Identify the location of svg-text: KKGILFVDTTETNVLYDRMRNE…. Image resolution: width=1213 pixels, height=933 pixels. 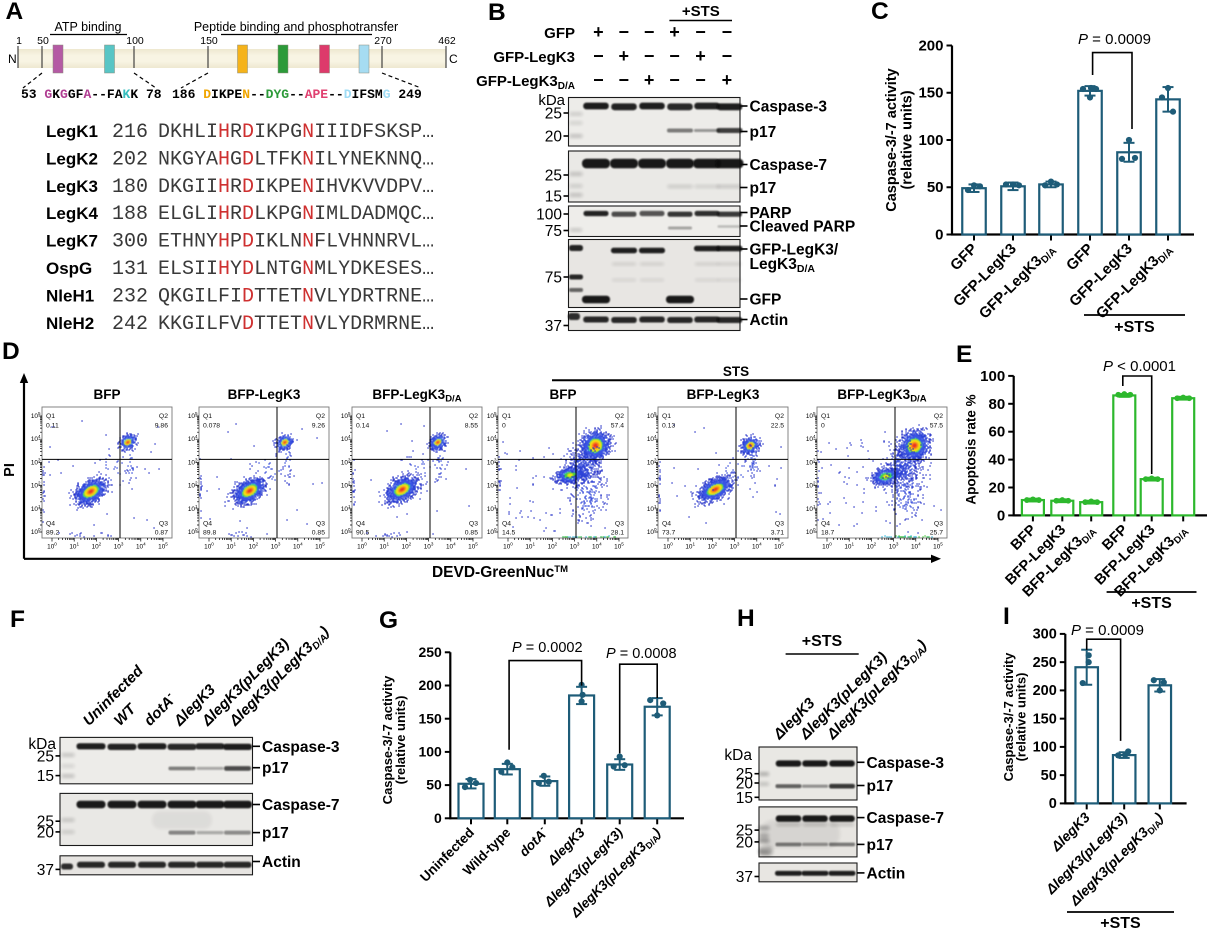
(296, 324).